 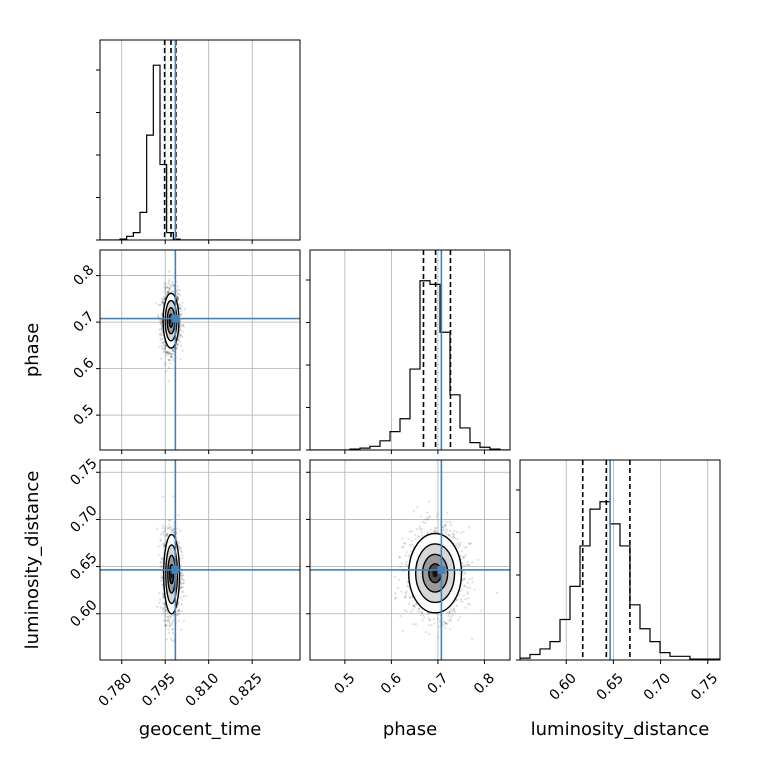 I want to click on panel-luminosity-distance-histogram: 0.60 0.65 0.70 0.75, so click(x=618, y=581).